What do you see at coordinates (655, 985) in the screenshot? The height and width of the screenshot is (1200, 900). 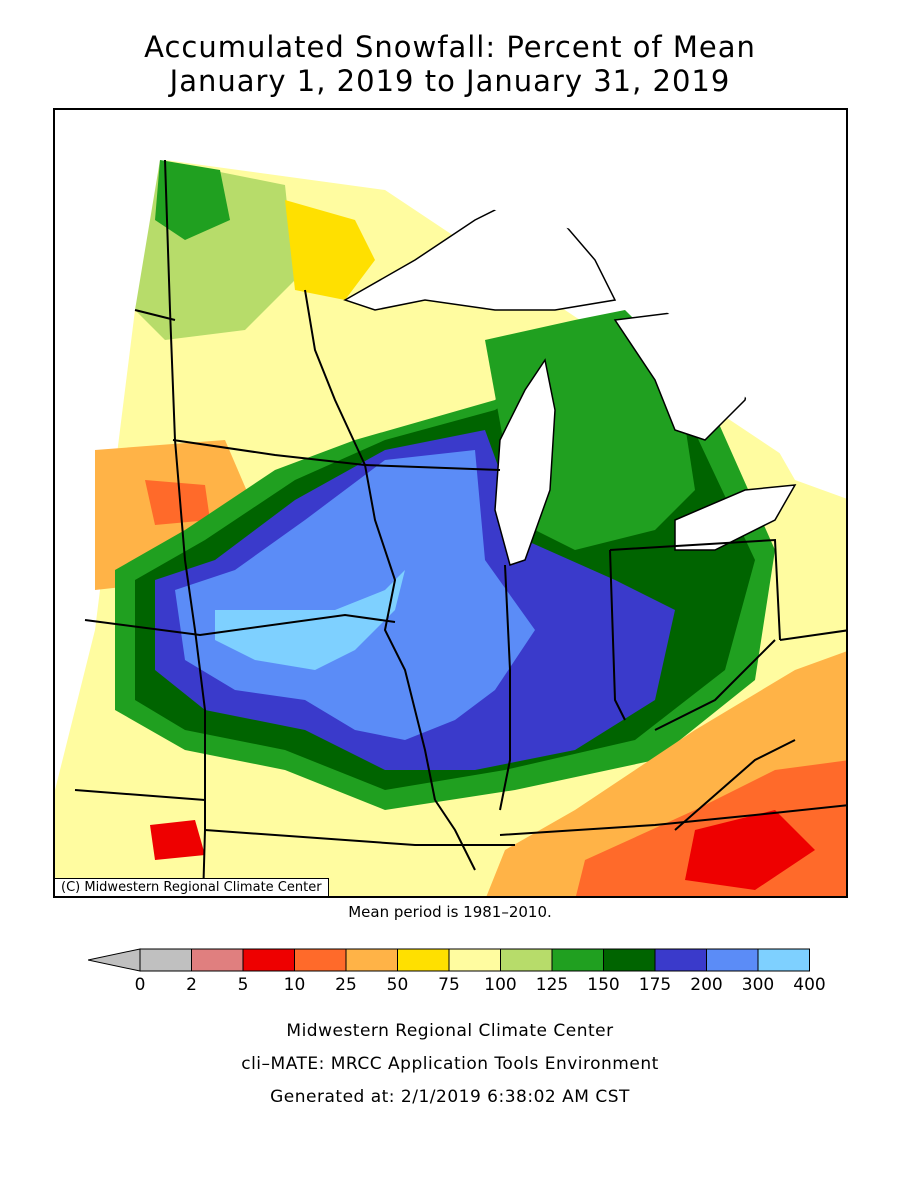 I see `legend-tick-label: 175` at bounding box center [655, 985].